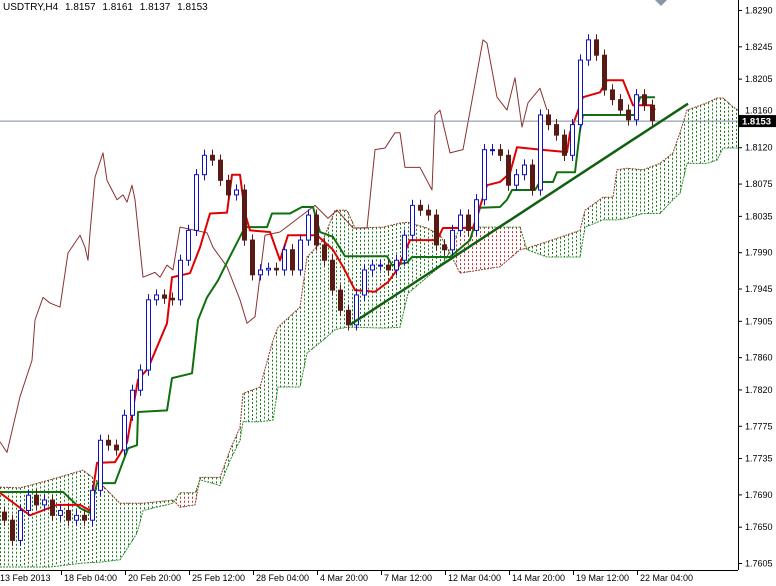 The width and height of the screenshot is (776, 586). Describe the element at coordinates (155, 7) in the screenshot. I see `low-value: 1.8137` at that location.